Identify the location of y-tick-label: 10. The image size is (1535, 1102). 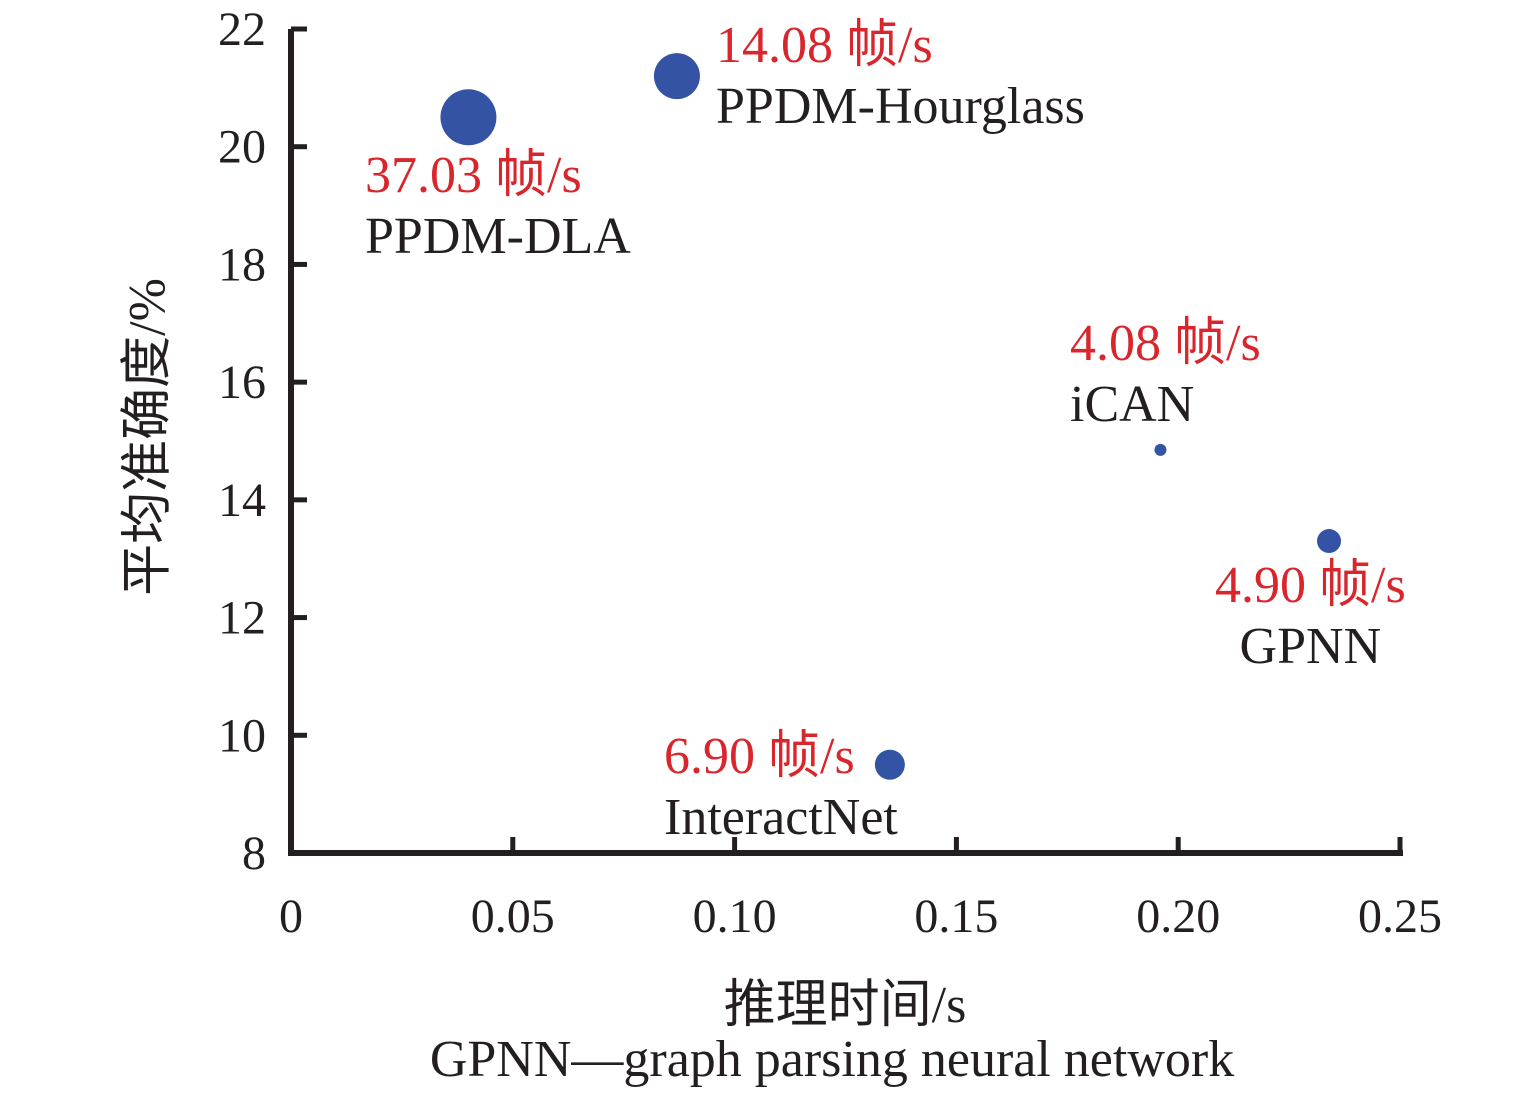
(242, 735).